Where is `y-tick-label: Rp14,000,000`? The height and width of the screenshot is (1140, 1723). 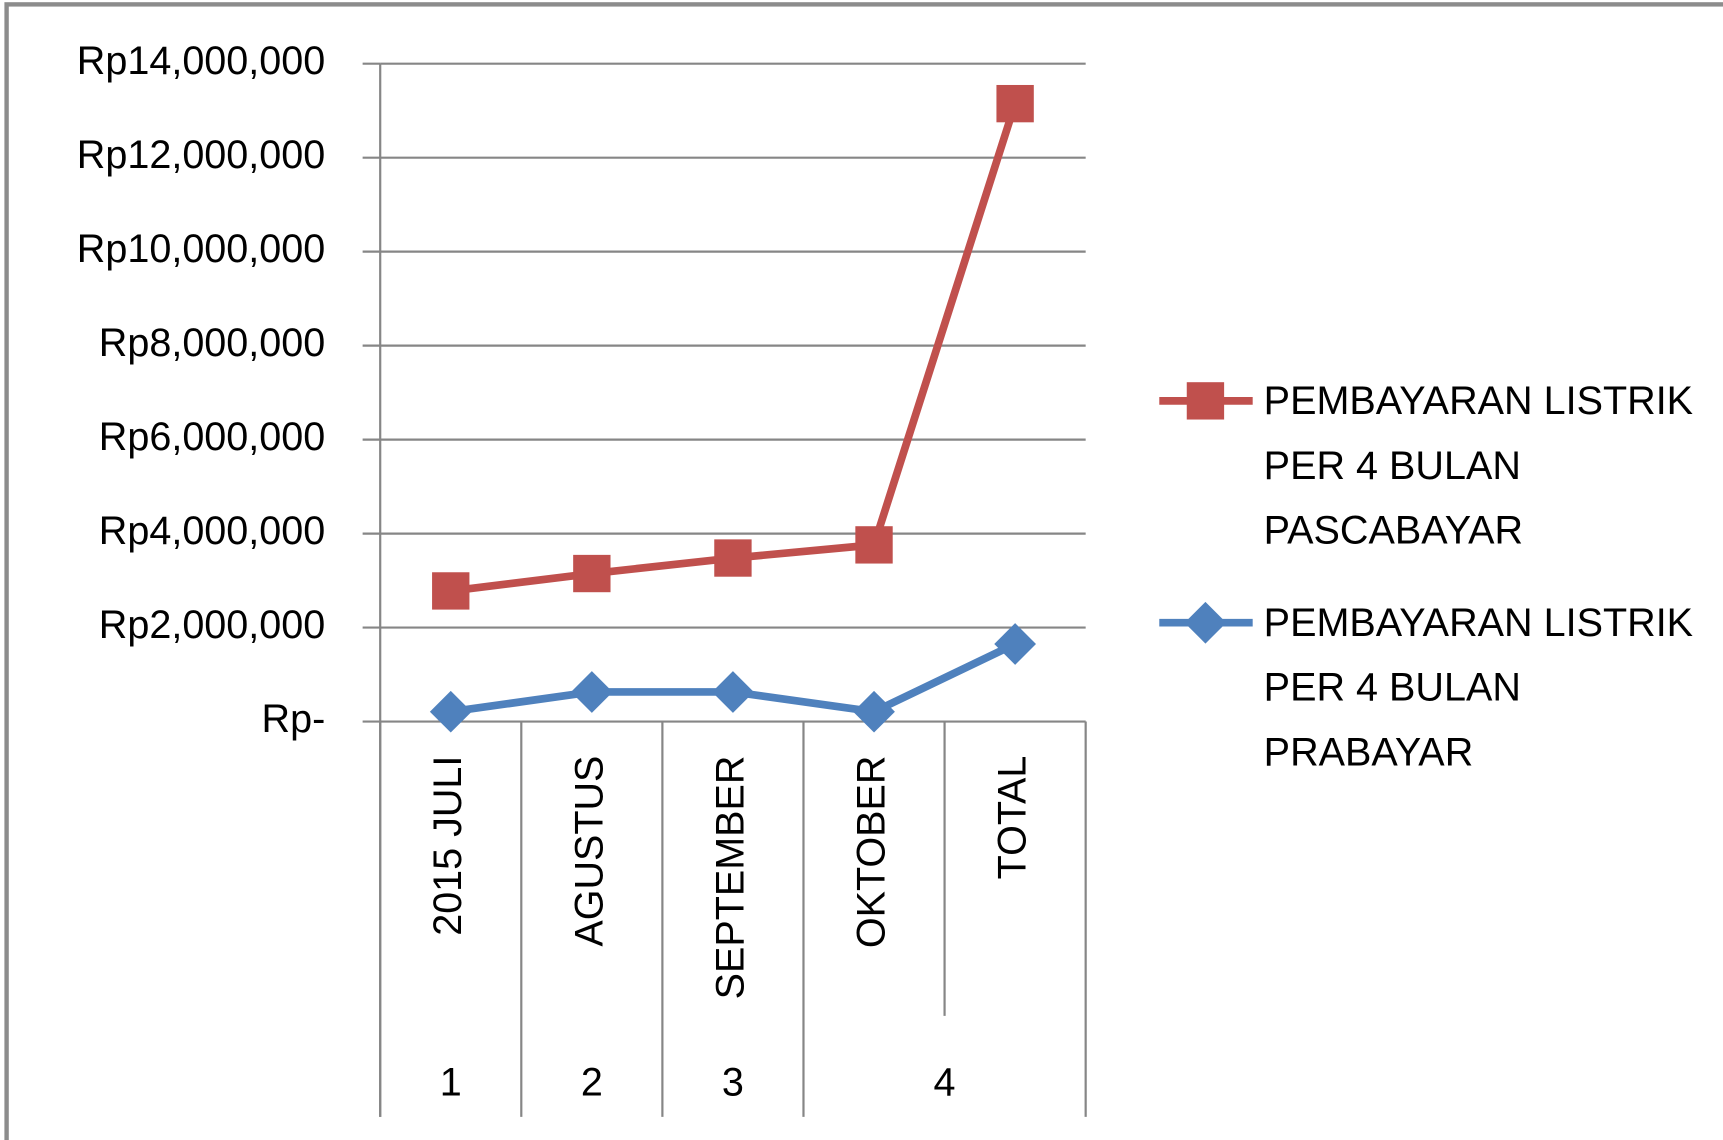
y-tick-label: Rp14,000,000 is located at coordinates (201, 61).